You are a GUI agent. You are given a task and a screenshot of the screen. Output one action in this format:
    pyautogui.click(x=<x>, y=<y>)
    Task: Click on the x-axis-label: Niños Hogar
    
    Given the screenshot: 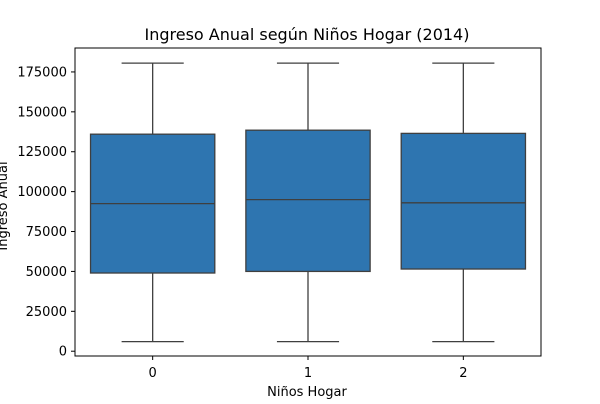 What is the action you would take?
    pyautogui.click(x=307, y=392)
    